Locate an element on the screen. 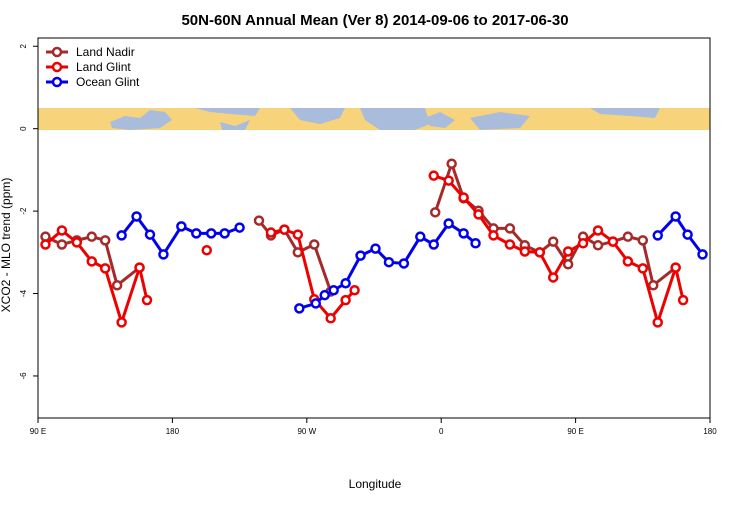  x-axis-label: Longitude is located at coordinates (375, 484).